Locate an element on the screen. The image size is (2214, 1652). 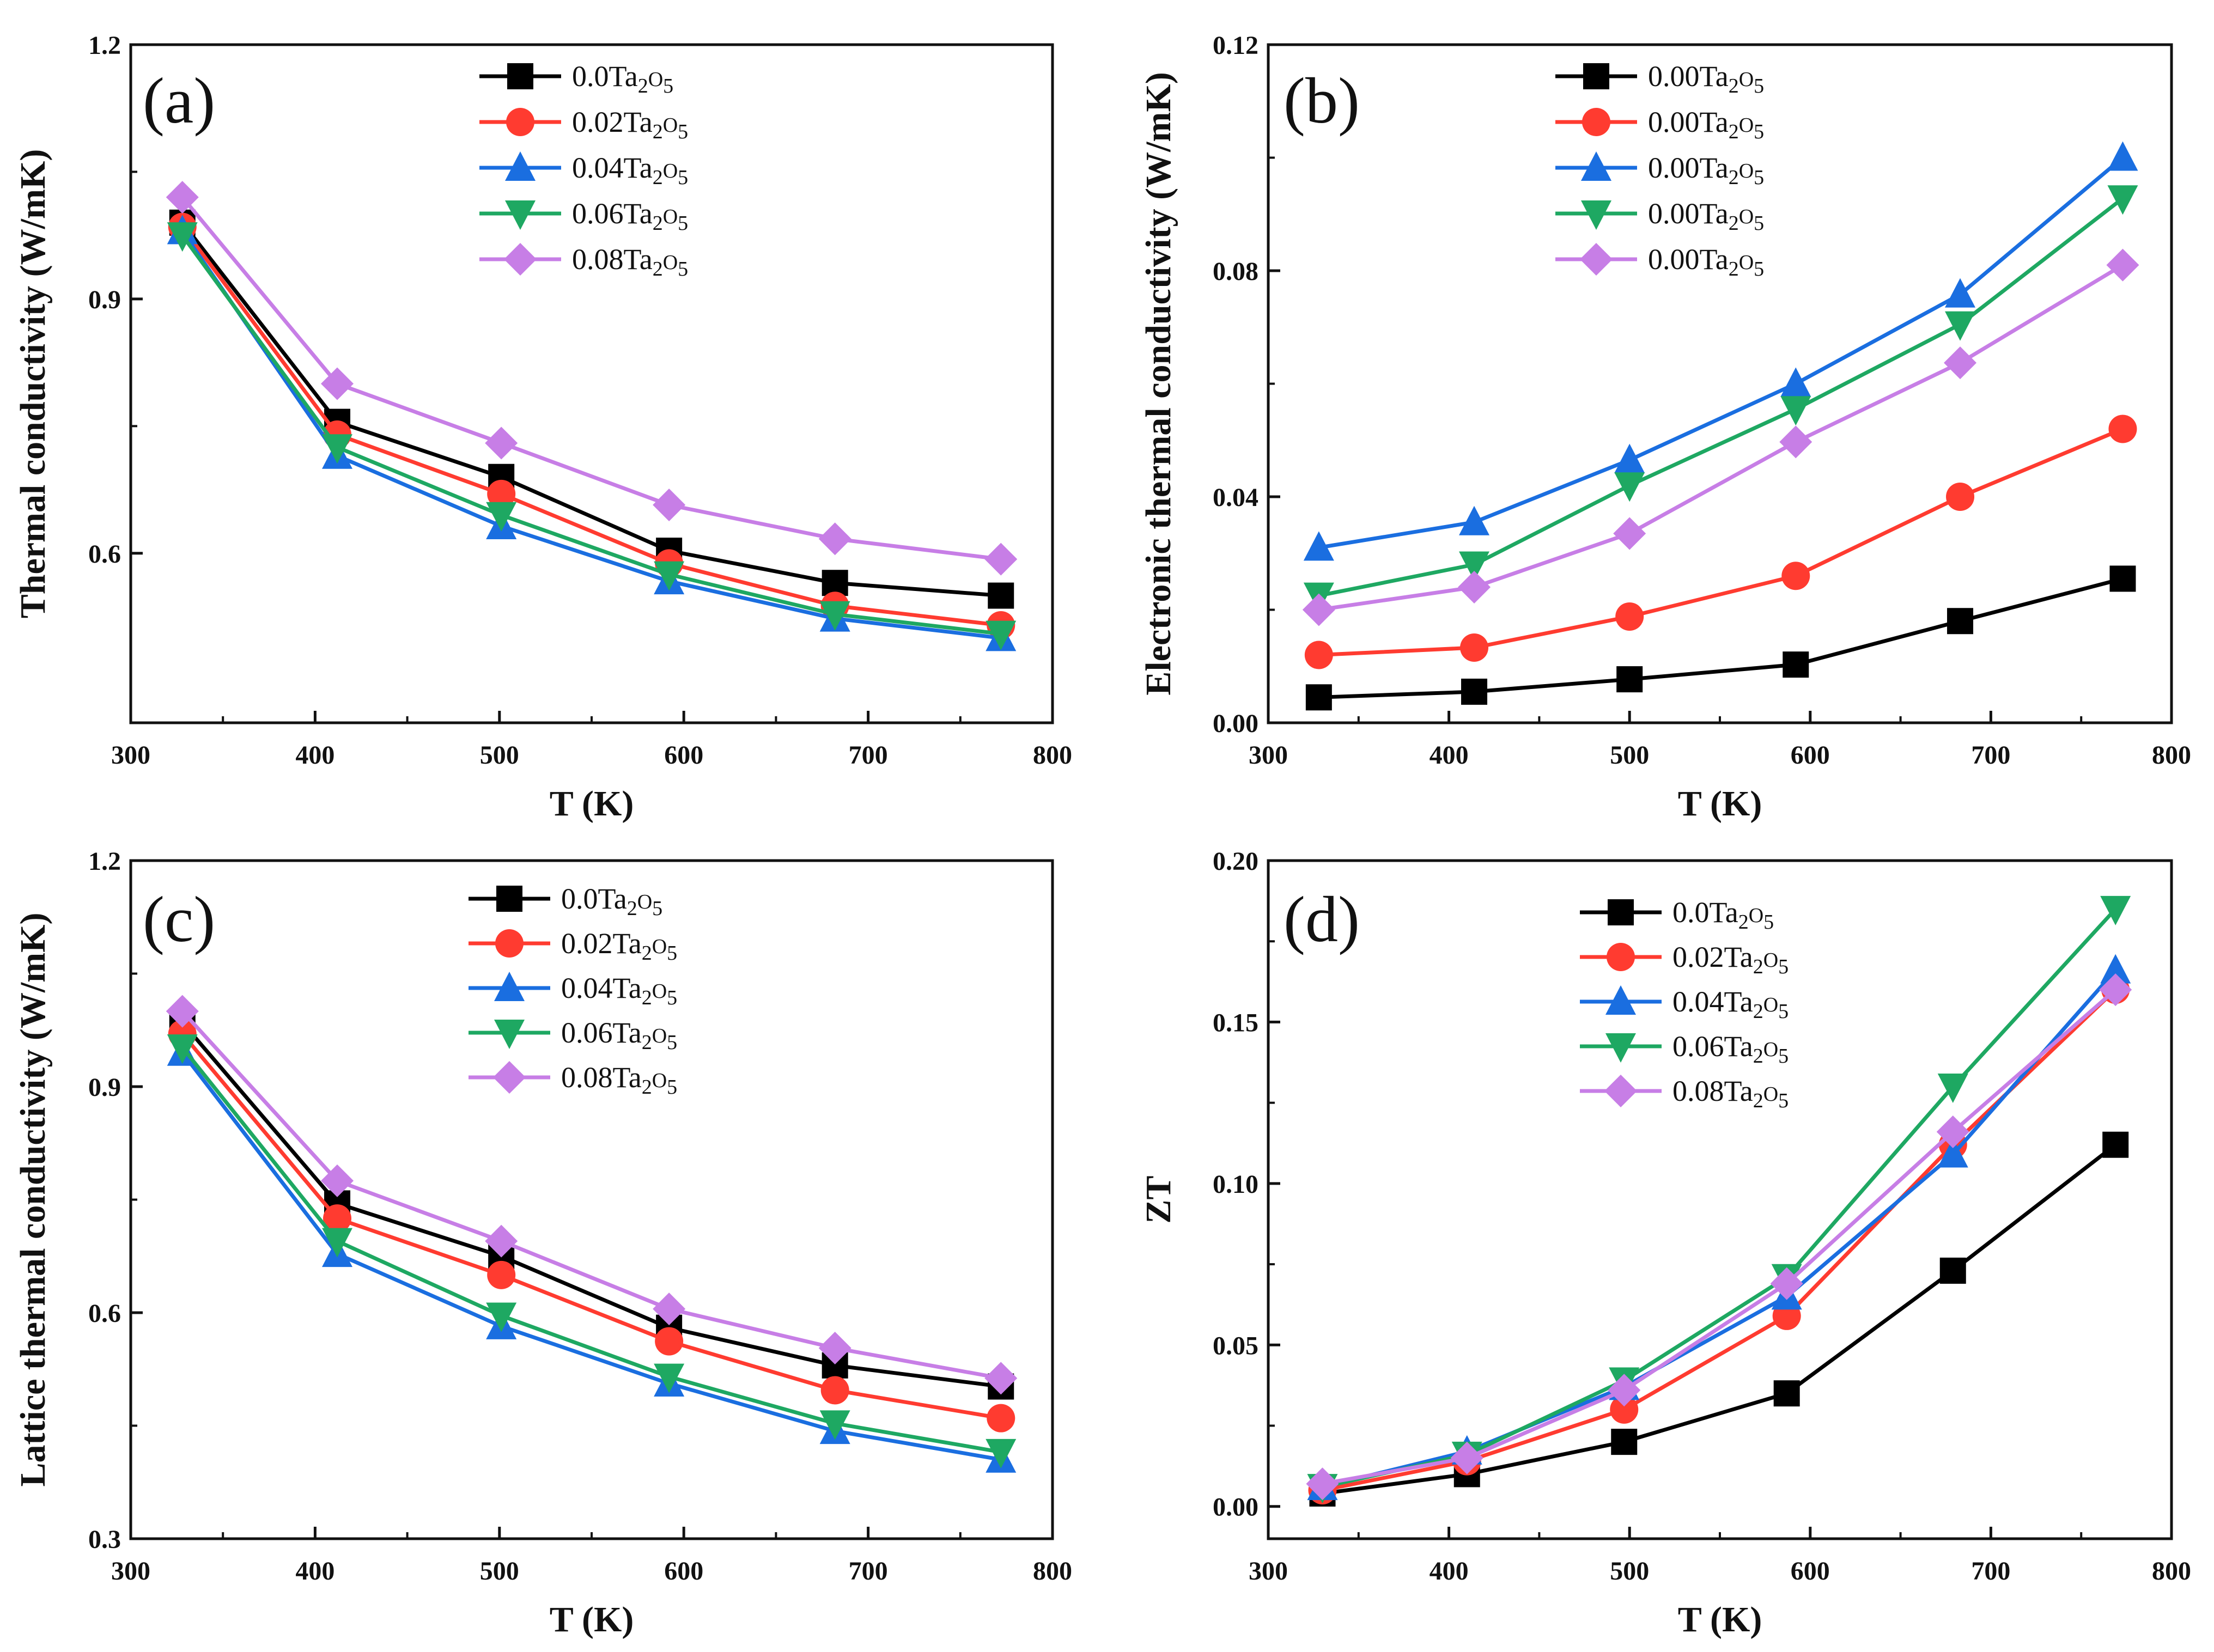
x-axis-title: T (K) is located at coordinates (592, 1619).